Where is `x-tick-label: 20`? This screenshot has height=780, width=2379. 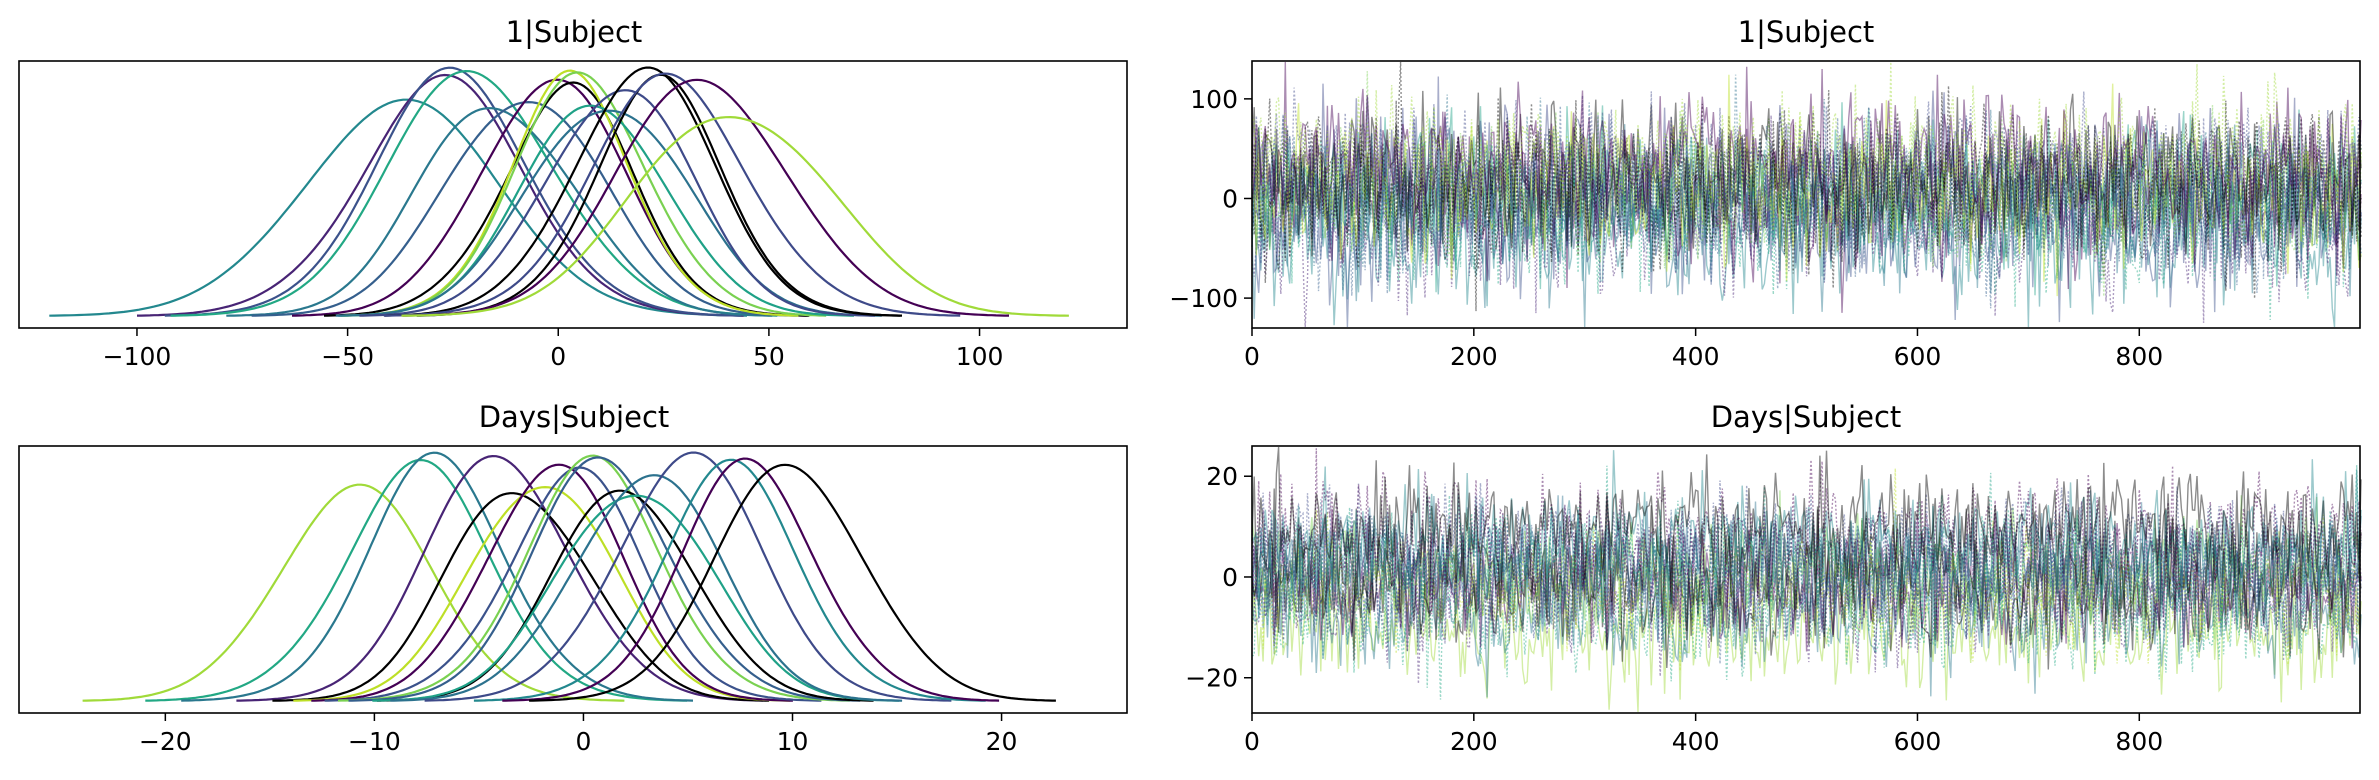 x-tick-label: 20 is located at coordinates (1002, 741).